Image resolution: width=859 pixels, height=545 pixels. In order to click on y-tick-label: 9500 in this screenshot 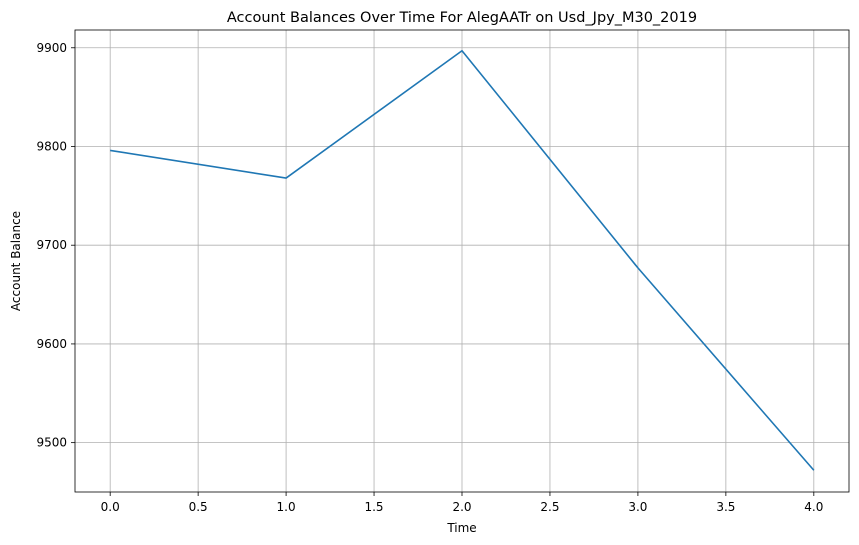, I will do `click(51, 443)`.